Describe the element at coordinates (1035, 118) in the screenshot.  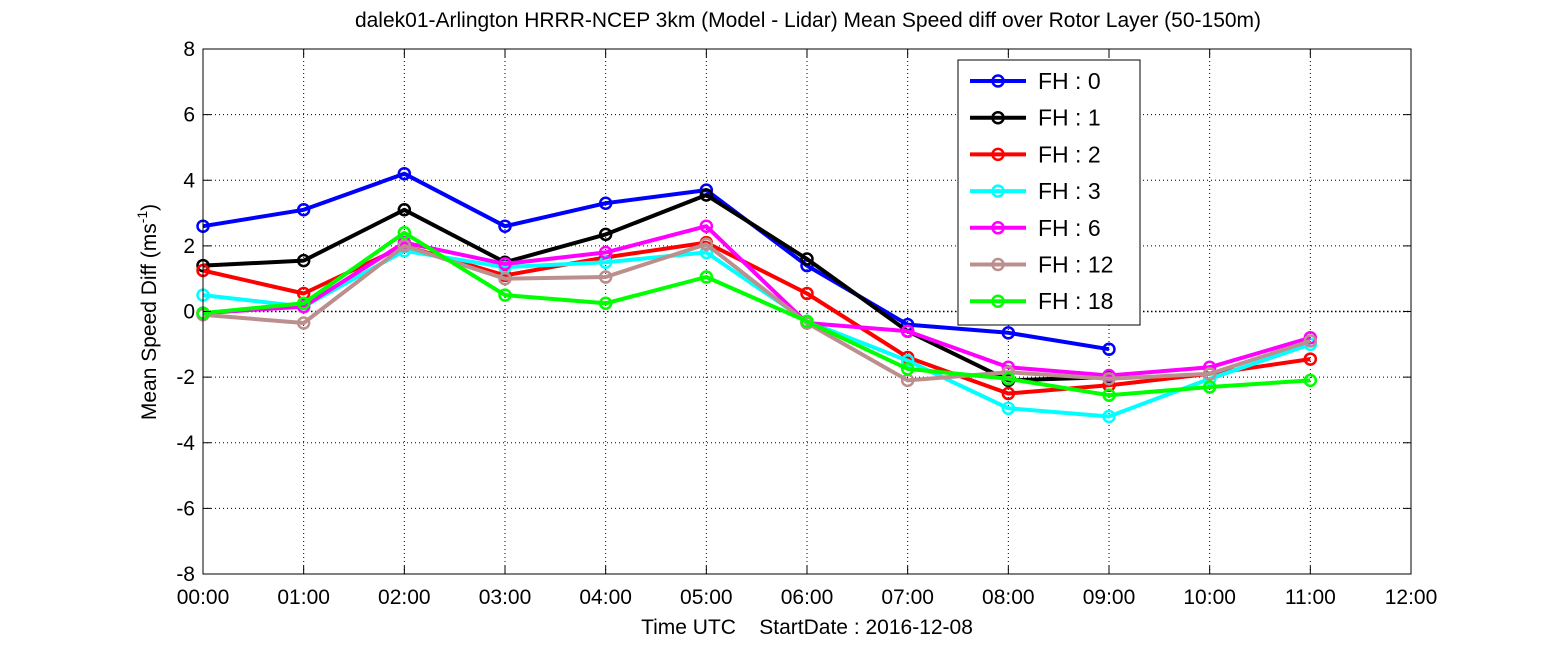
I see `legend-entry: FH : 1` at that location.